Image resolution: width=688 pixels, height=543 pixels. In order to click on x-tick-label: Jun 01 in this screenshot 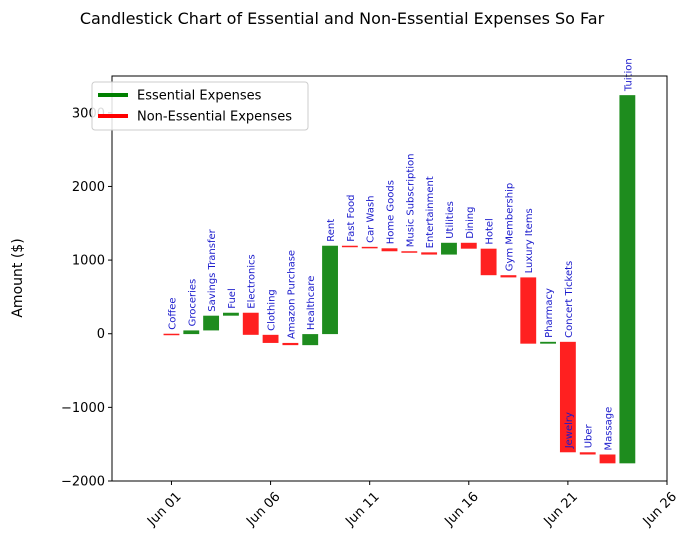, I will do `click(164, 509)`.